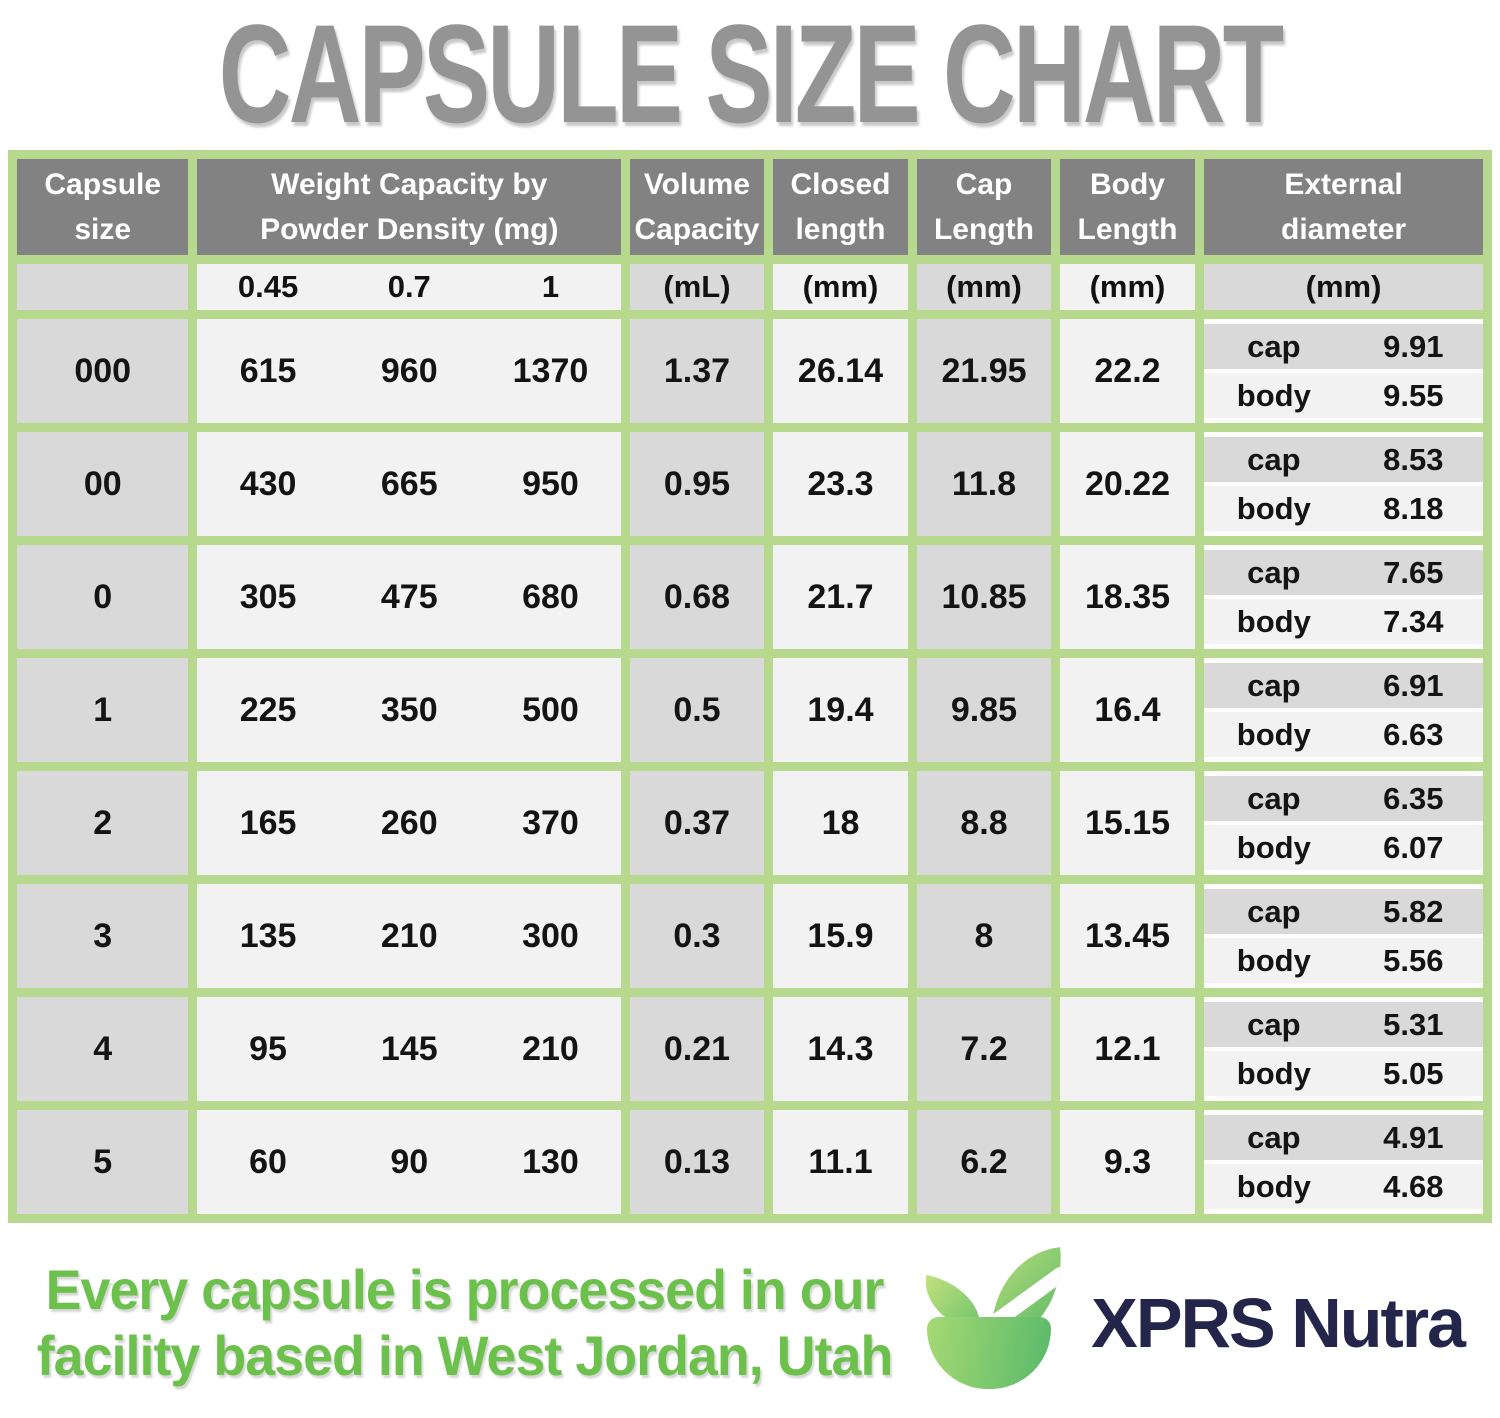 The height and width of the screenshot is (1418, 1500). I want to click on external-body-value: 6.63, so click(1413, 734).